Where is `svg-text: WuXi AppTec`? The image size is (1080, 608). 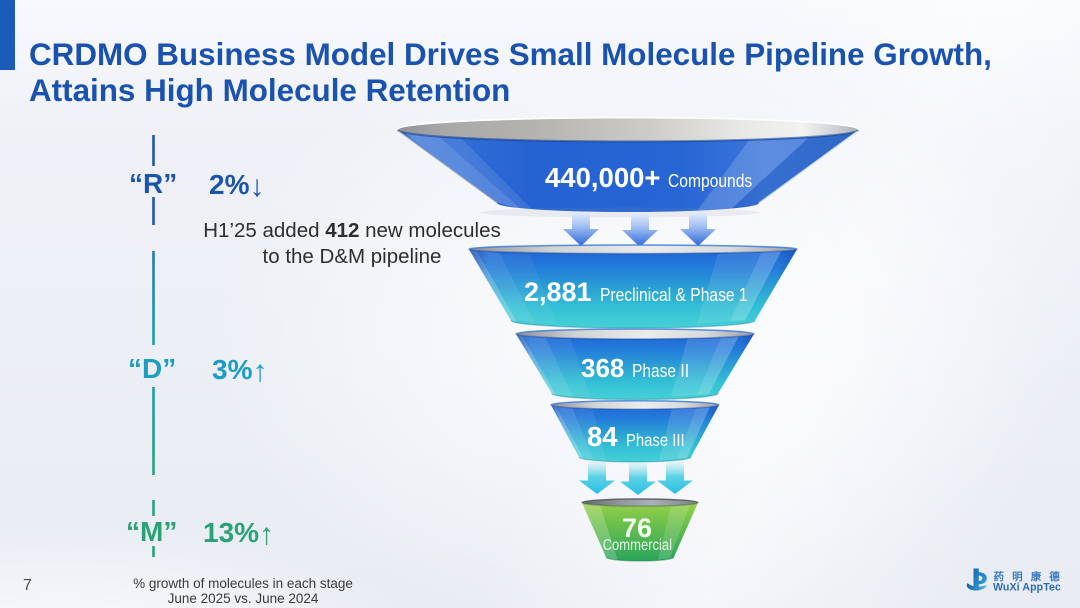 svg-text: WuXi AppTec is located at coordinates (1027, 588).